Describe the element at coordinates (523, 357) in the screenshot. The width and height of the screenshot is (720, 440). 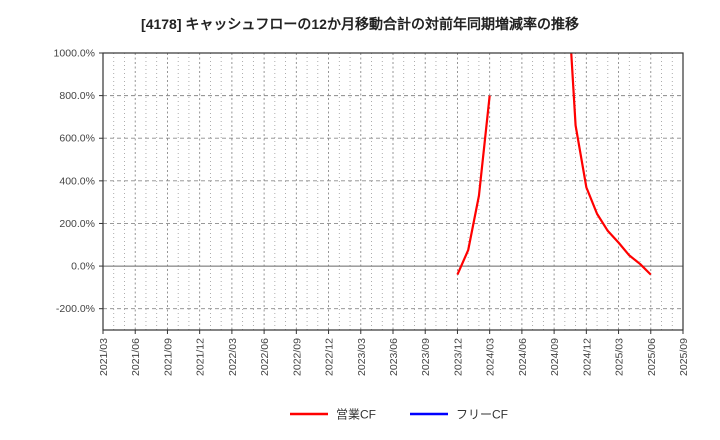
I see `x-tick-label: 2024/06` at that location.